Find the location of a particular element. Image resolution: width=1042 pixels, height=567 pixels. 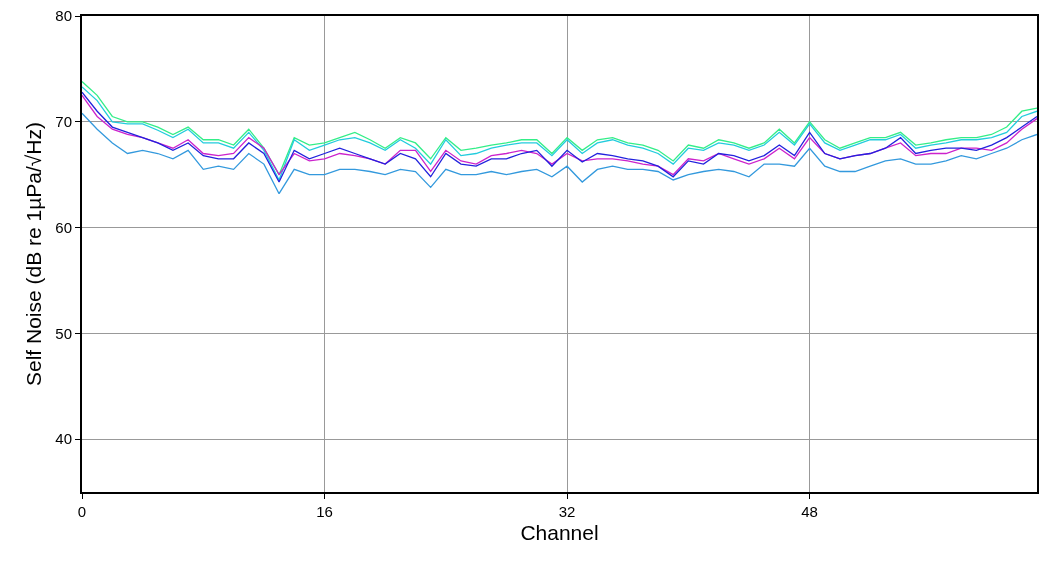

x-tick-label: 0 is located at coordinates (82, 511).